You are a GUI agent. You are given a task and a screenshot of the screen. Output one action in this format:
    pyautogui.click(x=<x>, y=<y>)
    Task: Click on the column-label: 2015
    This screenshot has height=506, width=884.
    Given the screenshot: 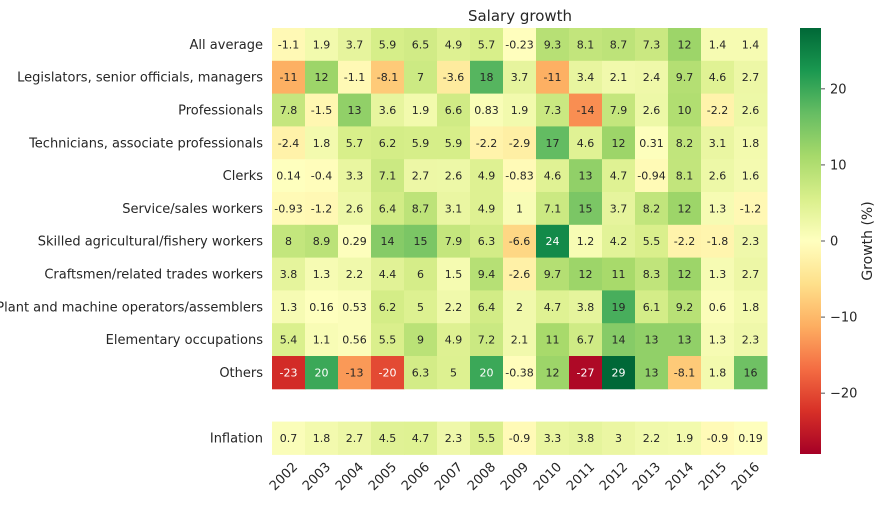 What is the action you would take?
    pyautogui.click(x=713, y=477)
    